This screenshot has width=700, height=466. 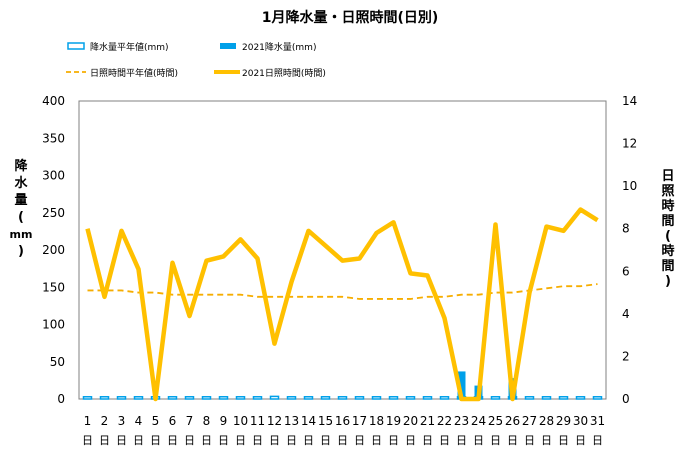 I want to click on x-tick-label: 16, so click(x=342, y=421).